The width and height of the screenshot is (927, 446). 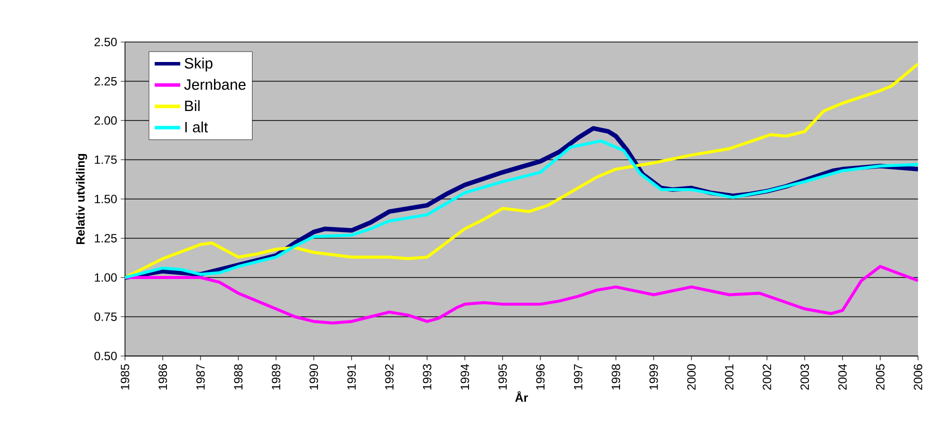 What do you see at coordinates (105, 160) in the screenshot?
I see `y-tick-label: 1.75` at bounding box center [105, 160].